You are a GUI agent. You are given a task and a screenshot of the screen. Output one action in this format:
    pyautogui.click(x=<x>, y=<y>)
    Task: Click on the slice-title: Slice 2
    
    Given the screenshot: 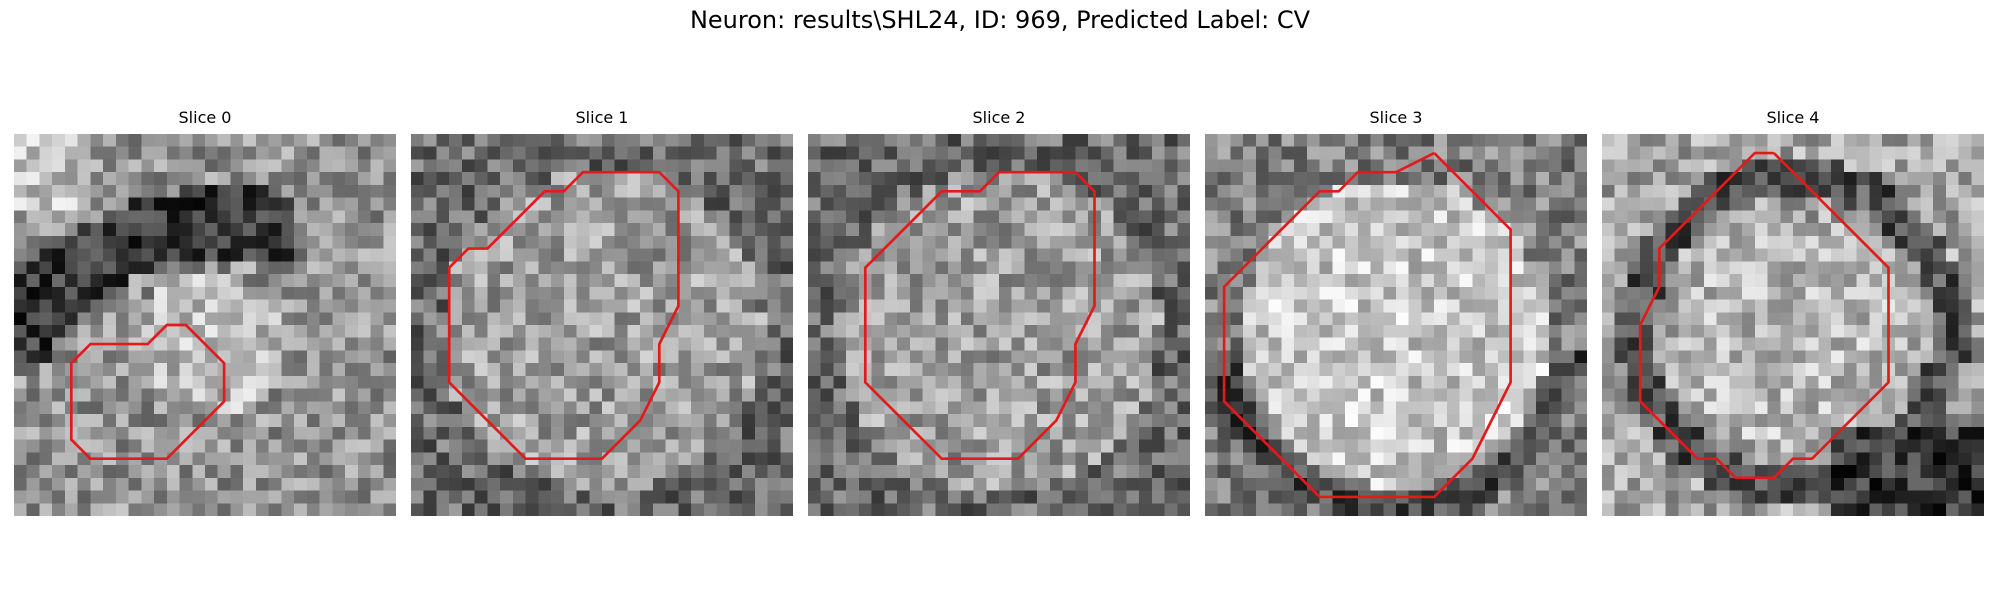 What is the action you would take?
    pyautogui.click(x=999, y=117)
    